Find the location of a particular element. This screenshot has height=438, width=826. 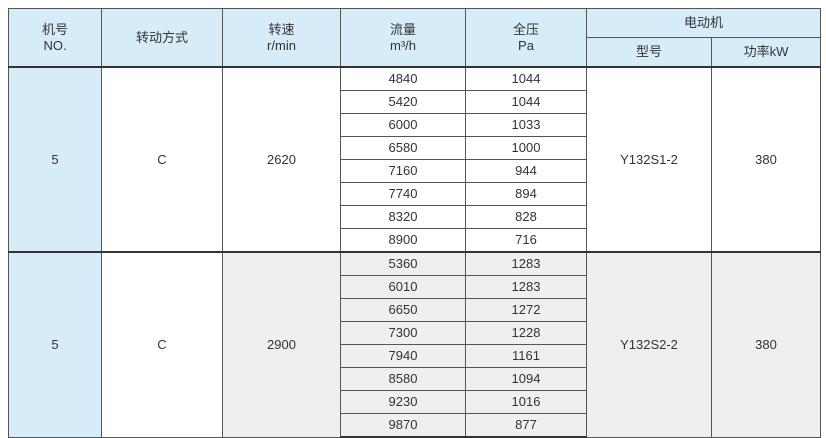

pressure-cell: 877 is located at coordinates (526, 425).